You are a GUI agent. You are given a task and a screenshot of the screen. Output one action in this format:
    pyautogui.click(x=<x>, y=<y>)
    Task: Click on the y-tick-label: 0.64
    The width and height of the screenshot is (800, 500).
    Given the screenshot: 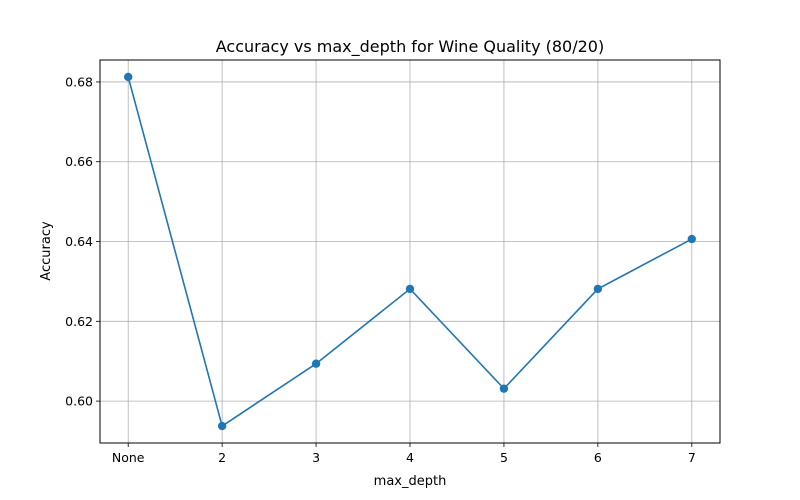 What is the action you would take?
    pyautogui.click(x=79, y=241)
    